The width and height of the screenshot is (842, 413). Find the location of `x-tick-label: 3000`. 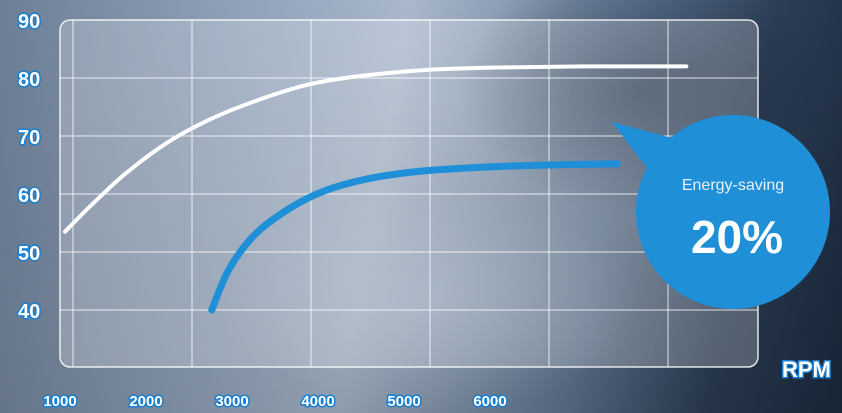

x-tick-label: 3000 is located at coordinates (231, 401).